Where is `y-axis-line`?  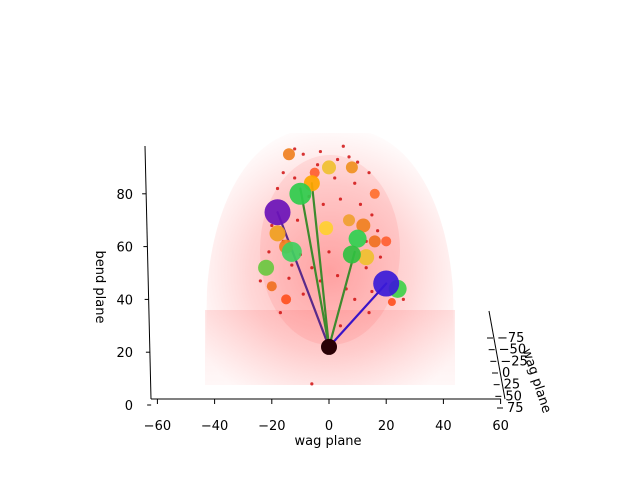
y-axis-line is located at coordinates (148, 272).